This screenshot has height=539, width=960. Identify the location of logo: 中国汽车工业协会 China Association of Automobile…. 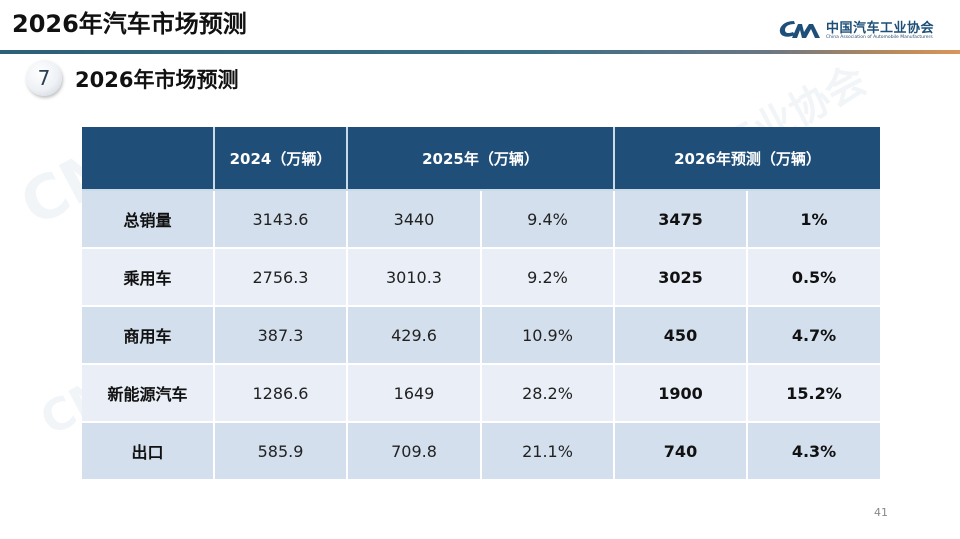
(865, 30).